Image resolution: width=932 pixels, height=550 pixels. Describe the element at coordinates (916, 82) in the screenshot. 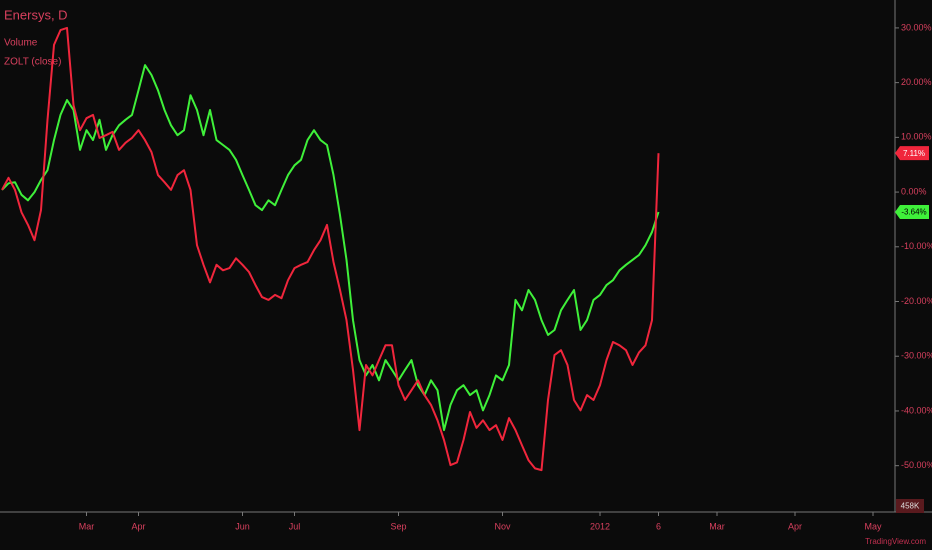

I see `y-tick-label: 20.00%` at that location.